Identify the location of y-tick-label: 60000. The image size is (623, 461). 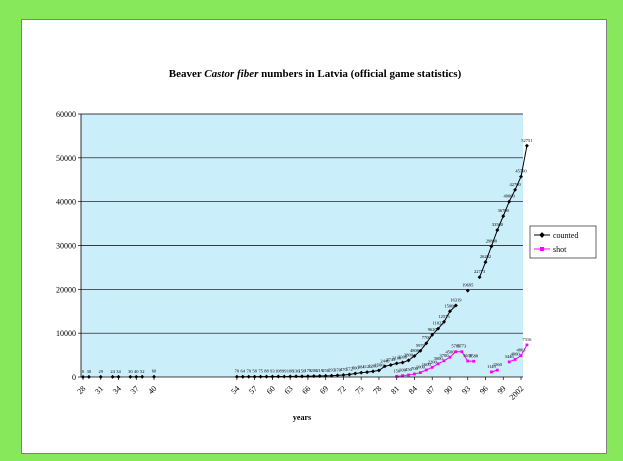
(66, 114).